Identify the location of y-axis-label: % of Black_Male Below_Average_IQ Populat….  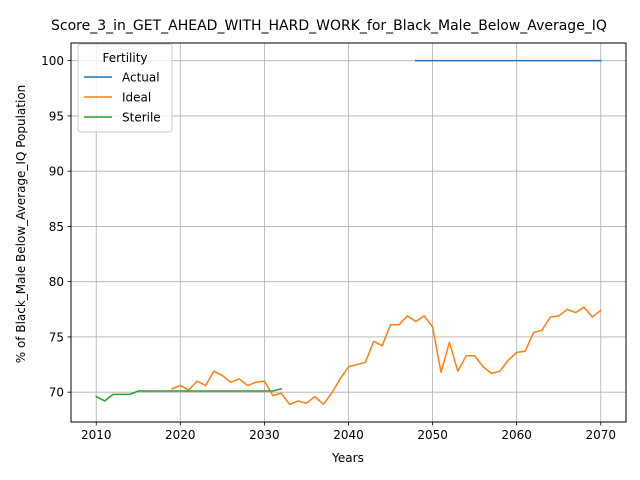
(21, 224).